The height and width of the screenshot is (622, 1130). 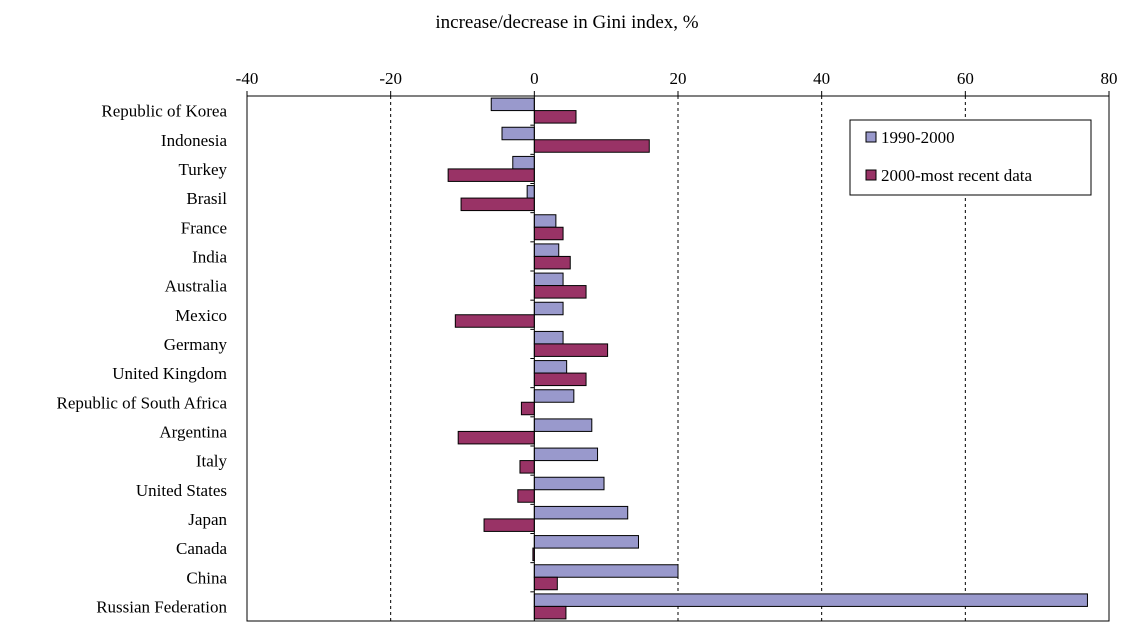 What do you see at coordinates (206, 198) in the screenshot?
I see `category-label: Brasil` at bounding box center [206, 198].